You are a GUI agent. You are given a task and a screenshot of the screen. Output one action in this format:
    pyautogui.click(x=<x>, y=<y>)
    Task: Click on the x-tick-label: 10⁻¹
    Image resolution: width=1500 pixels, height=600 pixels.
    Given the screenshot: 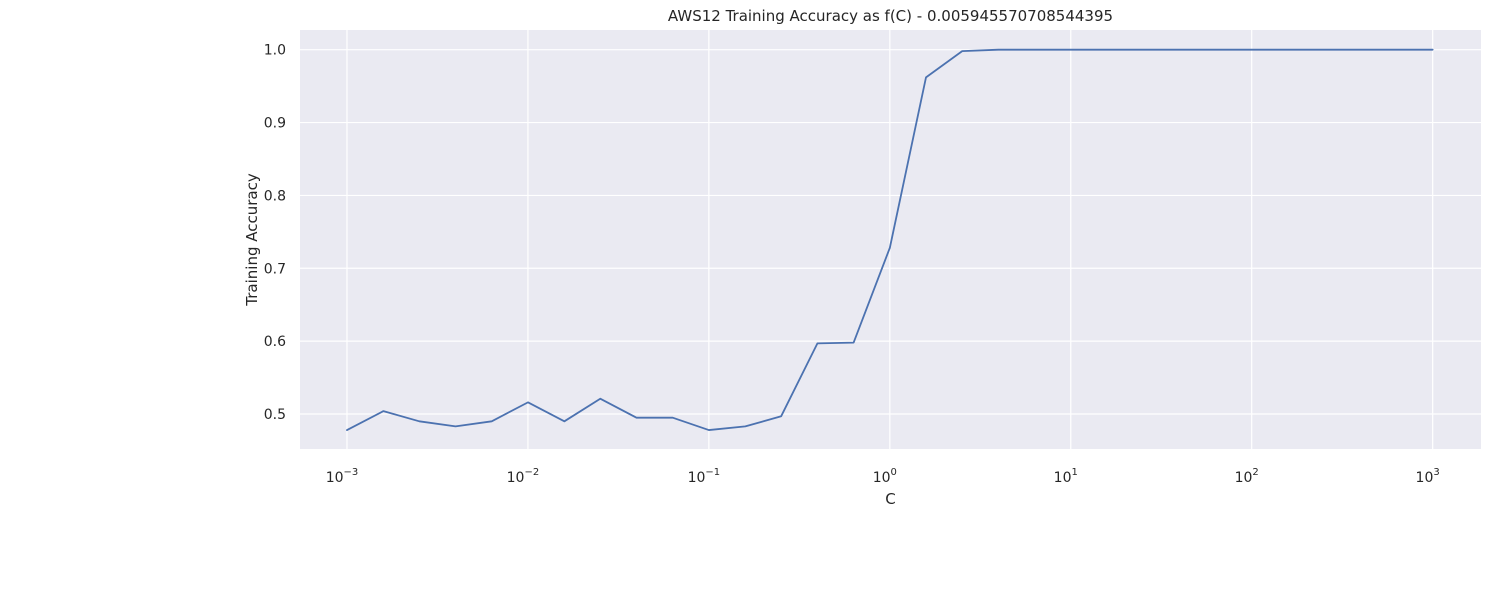 What is the action you would take?
    pyautogui.click(x=704, y=476)
    